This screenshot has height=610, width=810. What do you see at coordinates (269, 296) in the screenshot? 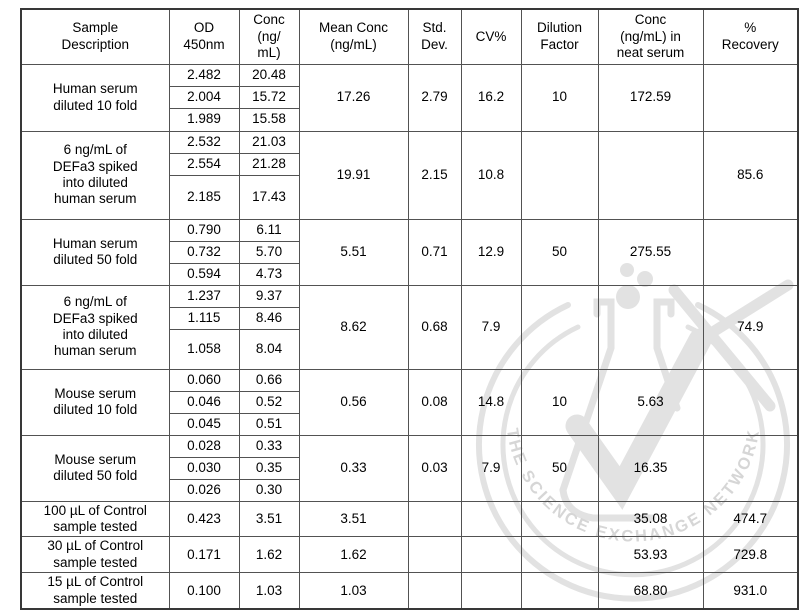
I see `conc-cell: 9.37` at bounding box center [269, 296].